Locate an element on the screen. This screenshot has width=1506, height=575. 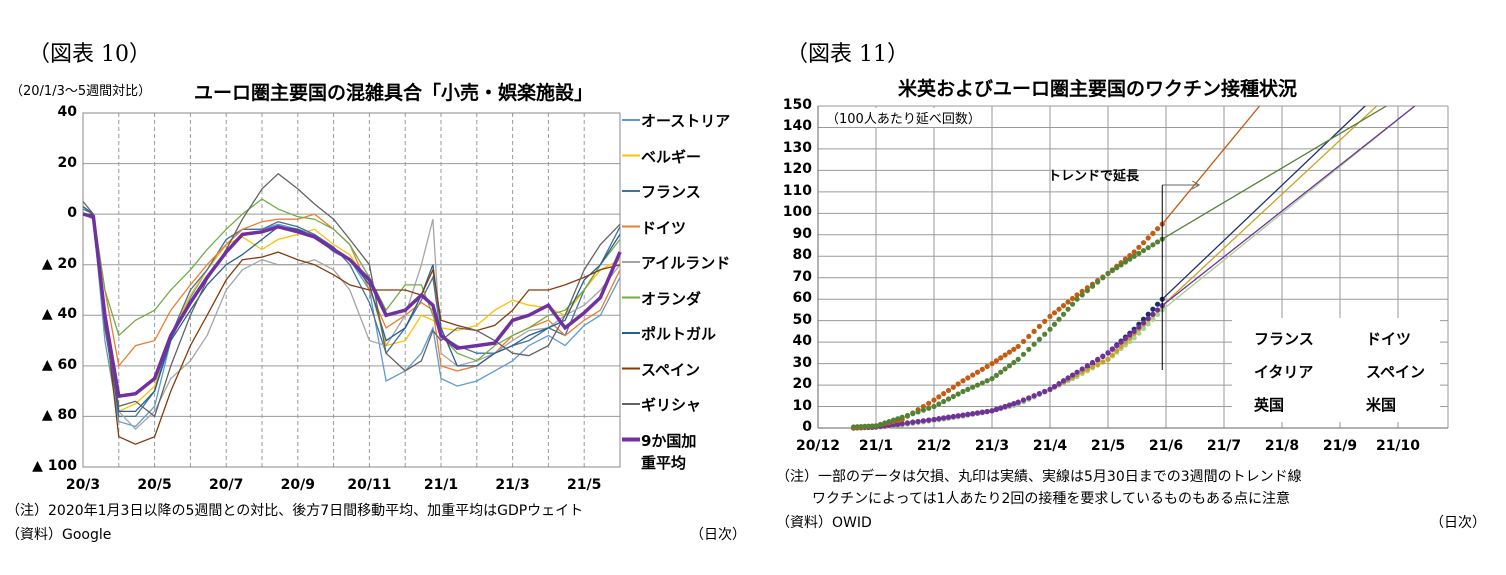
legend-label: ギリシャ is located at coordinates (671, 405).